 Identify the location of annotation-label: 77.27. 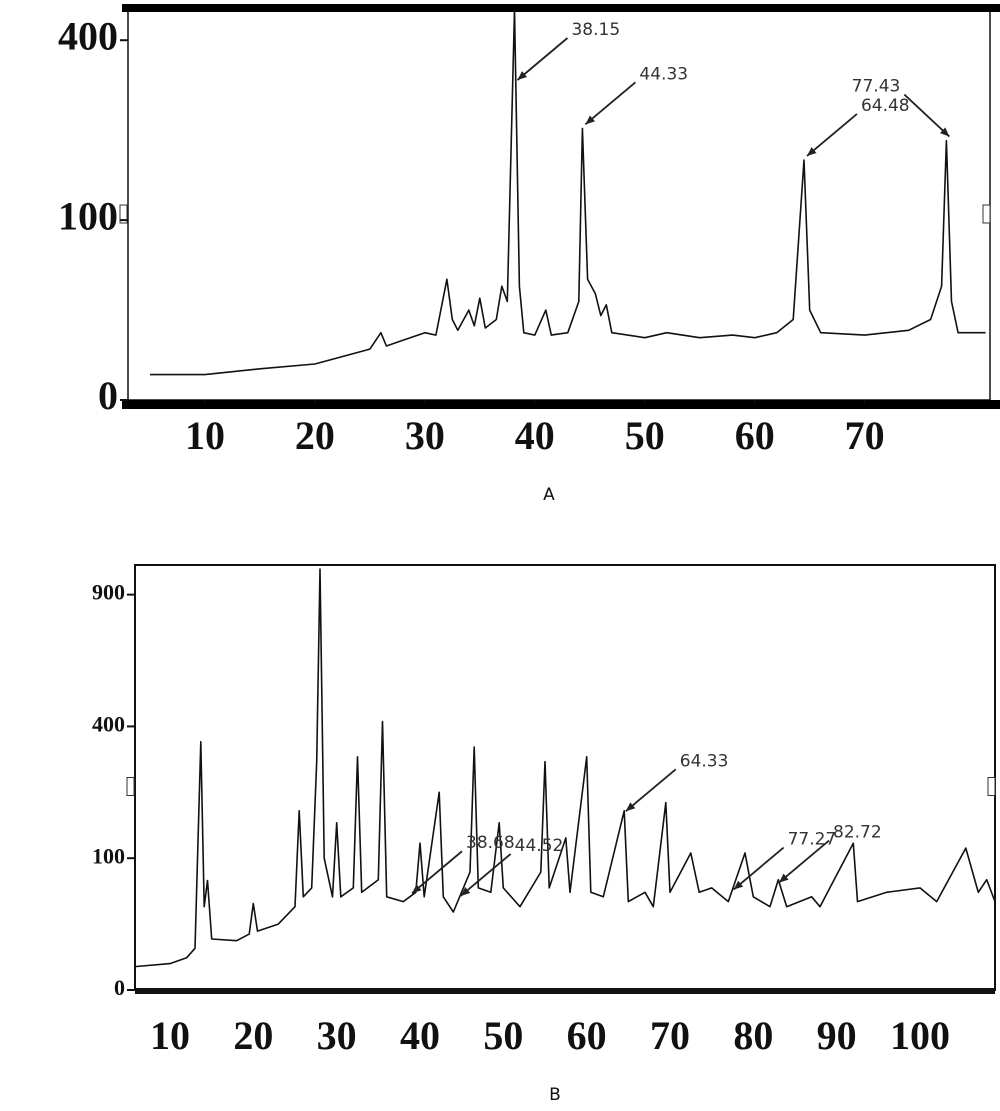
(812, 840).